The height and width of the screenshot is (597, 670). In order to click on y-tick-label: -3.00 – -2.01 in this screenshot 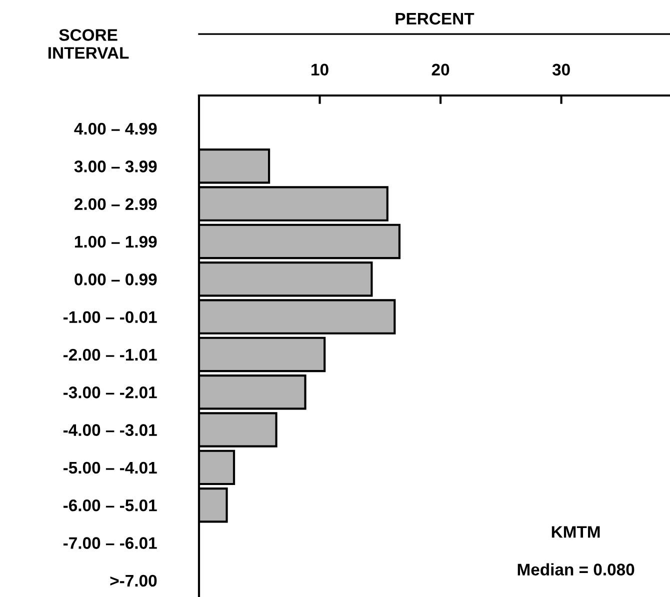, I will do `click(110, 392)`.